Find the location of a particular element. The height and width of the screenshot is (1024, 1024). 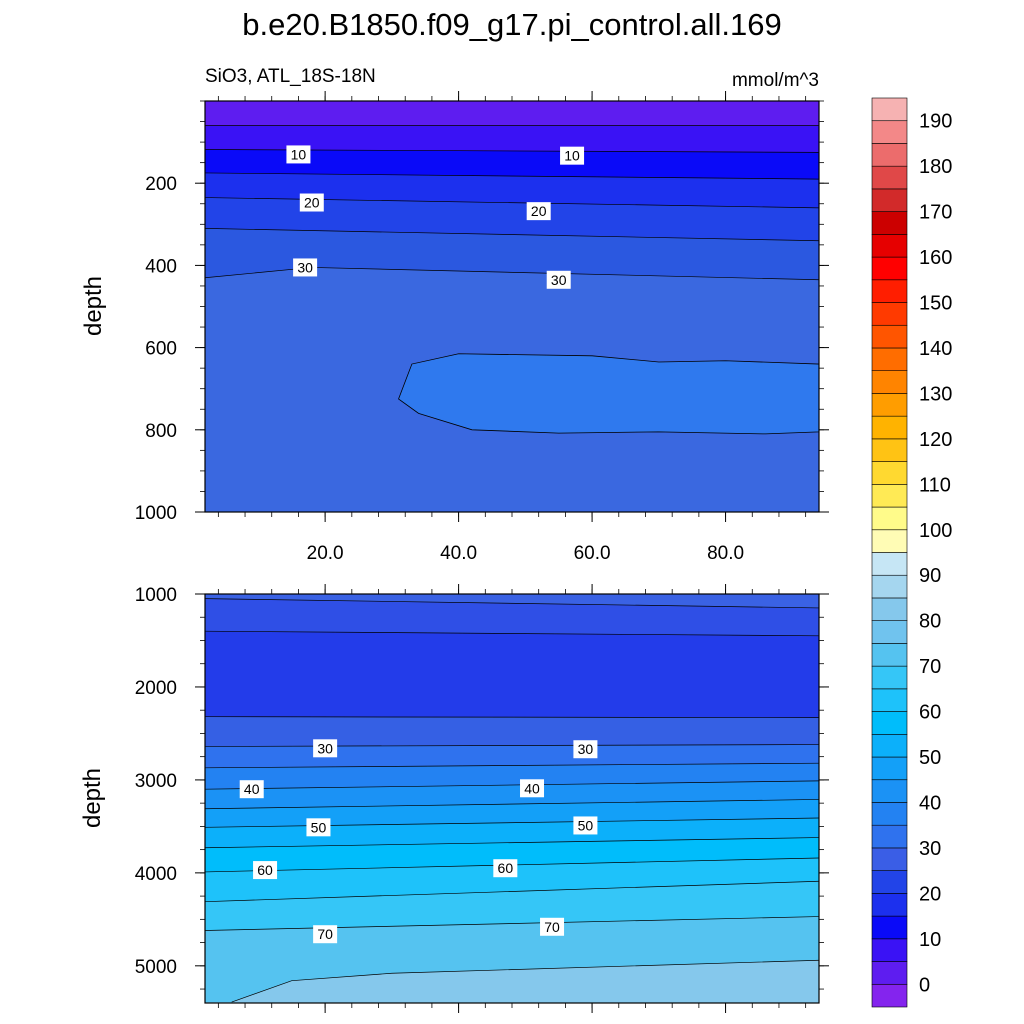

y-tick-label: 4000 is located at coordinates (156, 874).